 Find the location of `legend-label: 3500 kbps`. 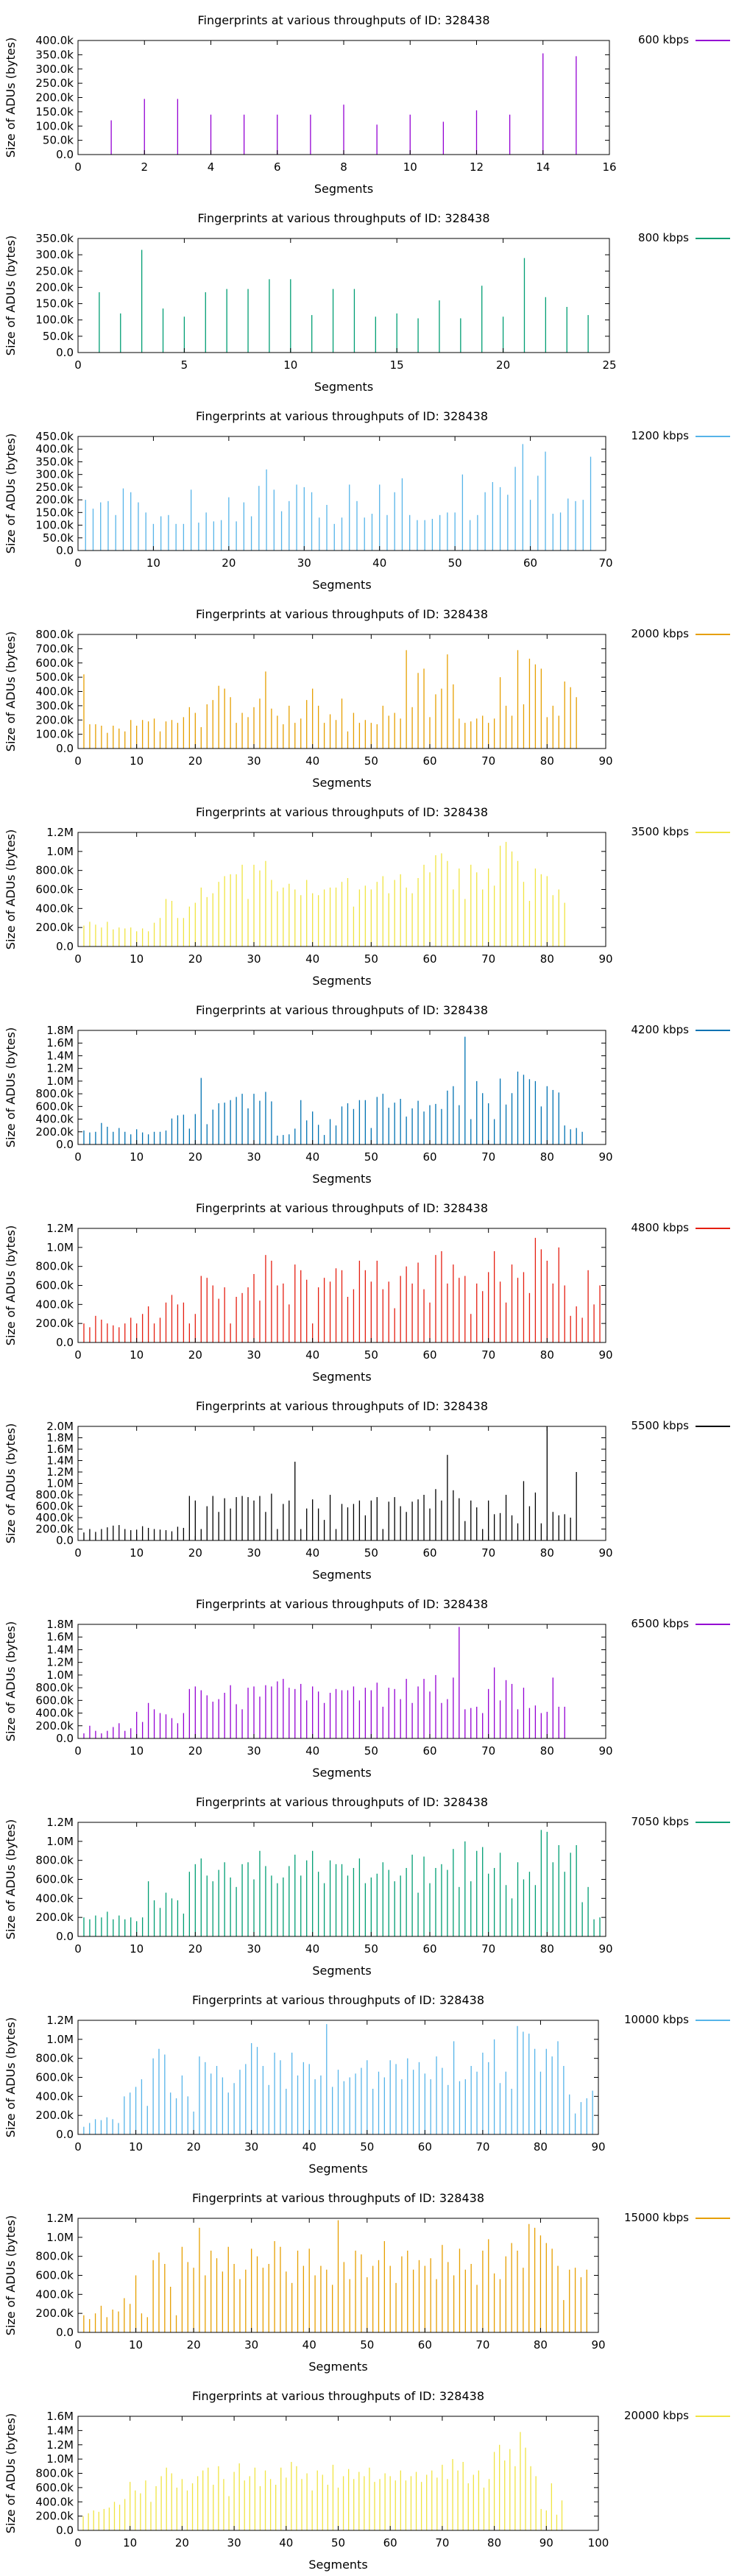

legend-label: 3500 kbps is located at coordinates (660, 831).